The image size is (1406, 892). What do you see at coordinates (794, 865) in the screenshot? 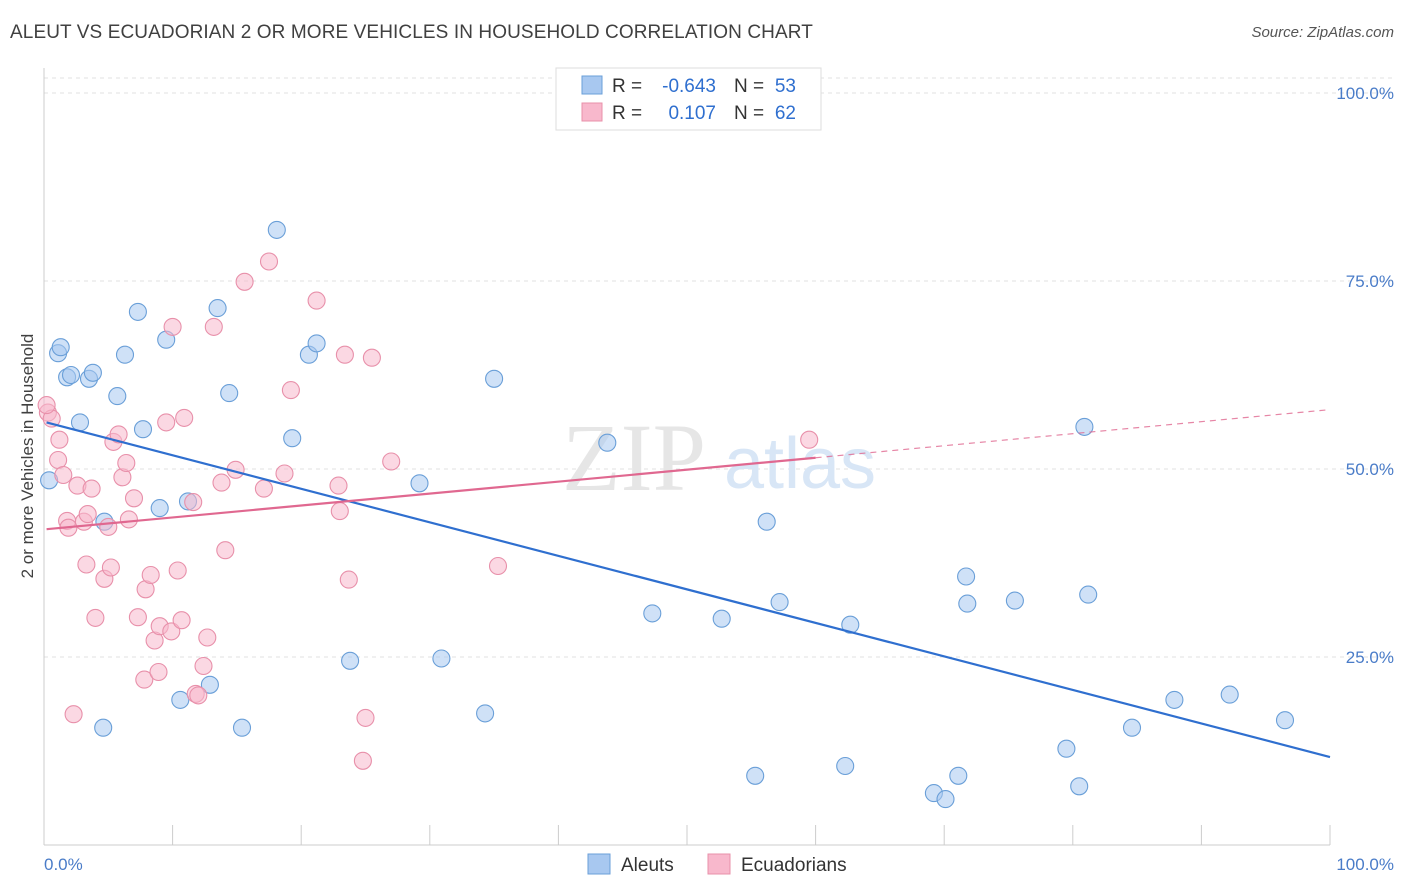
I see `legend-label: Ecuadorians` at bounding box center [794, 865].